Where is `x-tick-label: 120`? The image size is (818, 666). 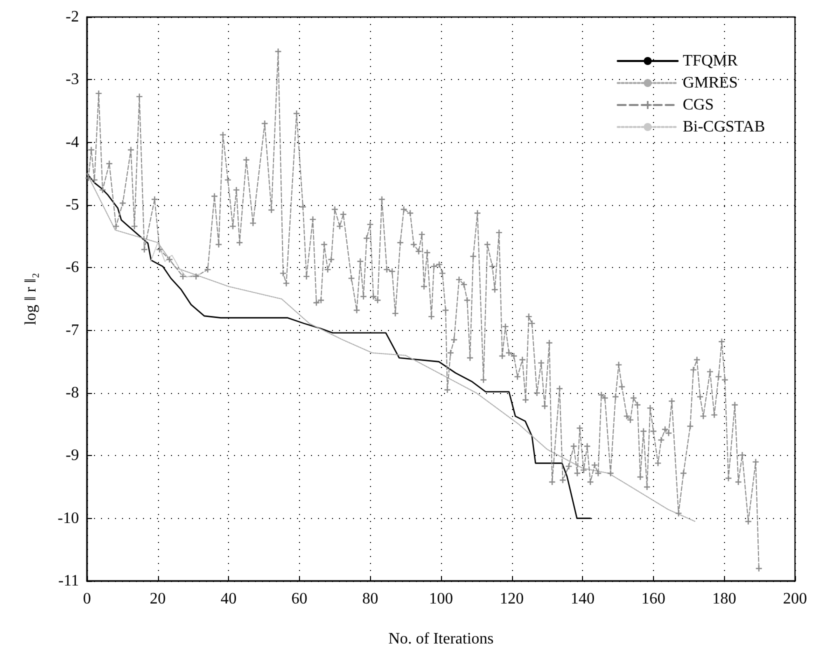
x-tick-label: 120 is located at coordinates (512, 599).